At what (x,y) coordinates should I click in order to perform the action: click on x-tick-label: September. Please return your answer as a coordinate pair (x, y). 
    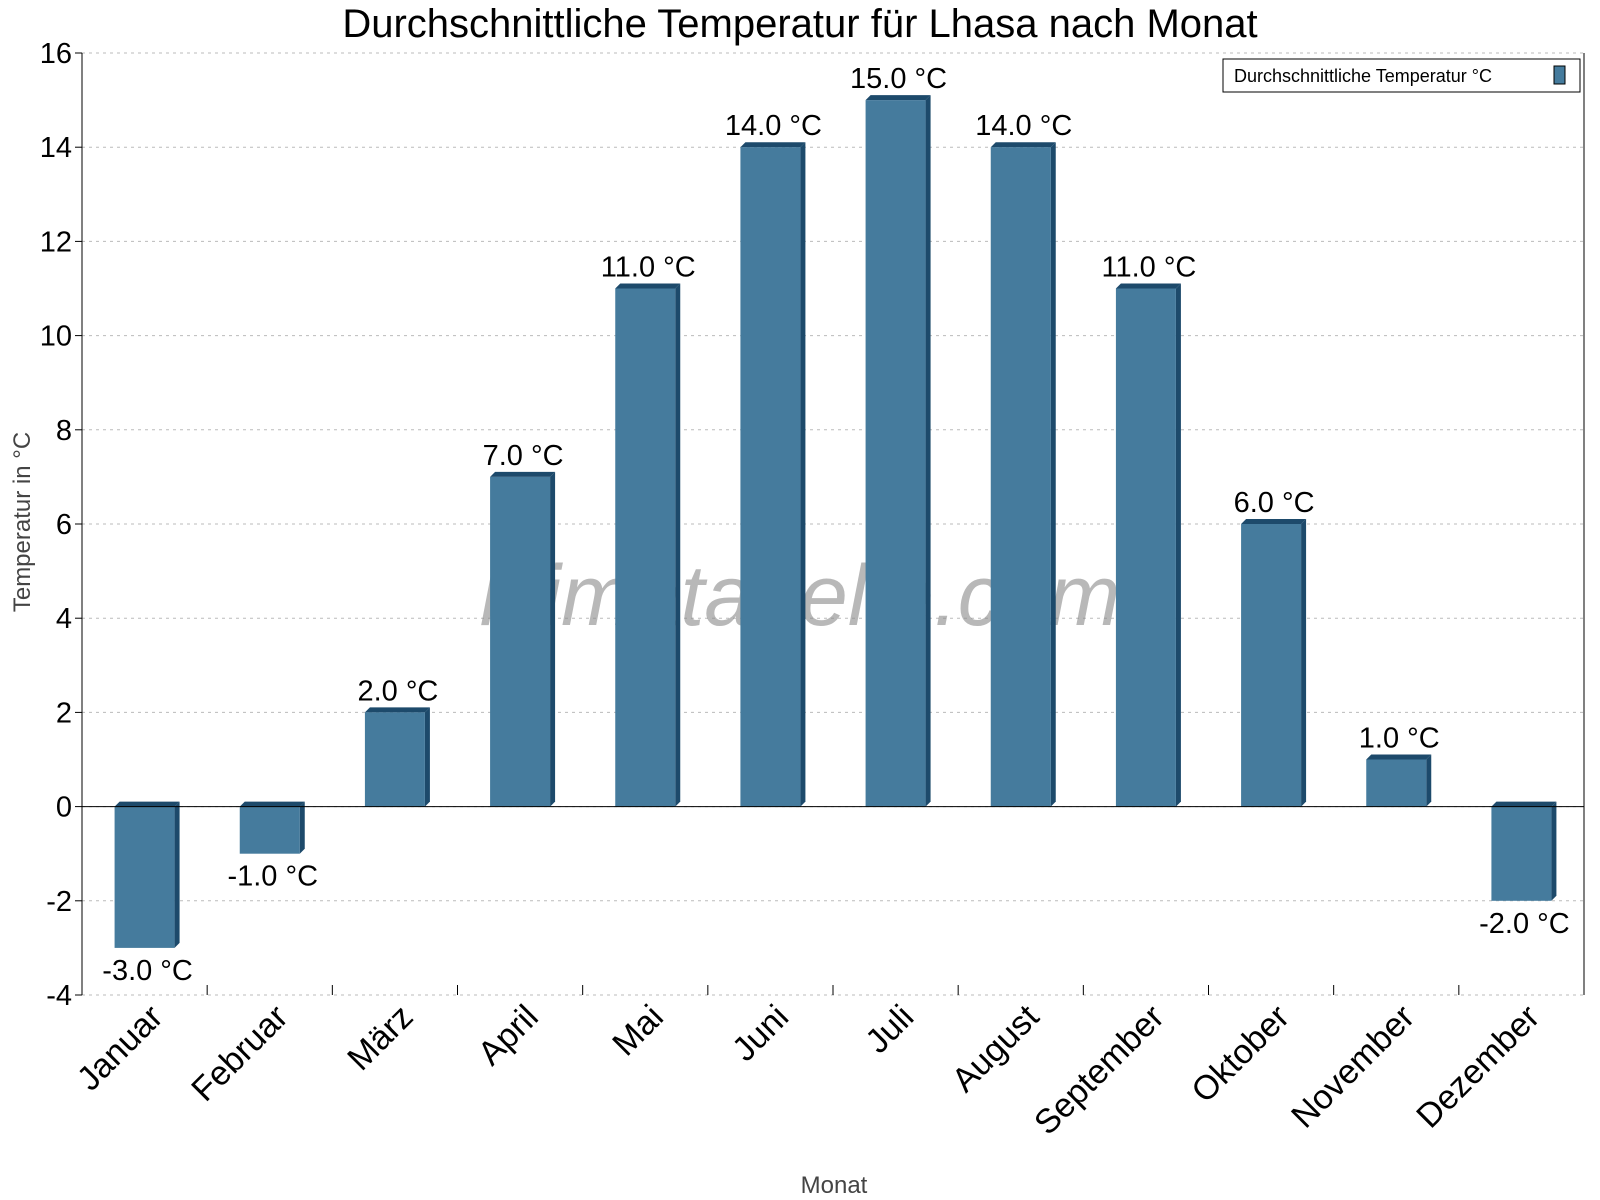
    Looking at the image, I should click on (1099, 1070).